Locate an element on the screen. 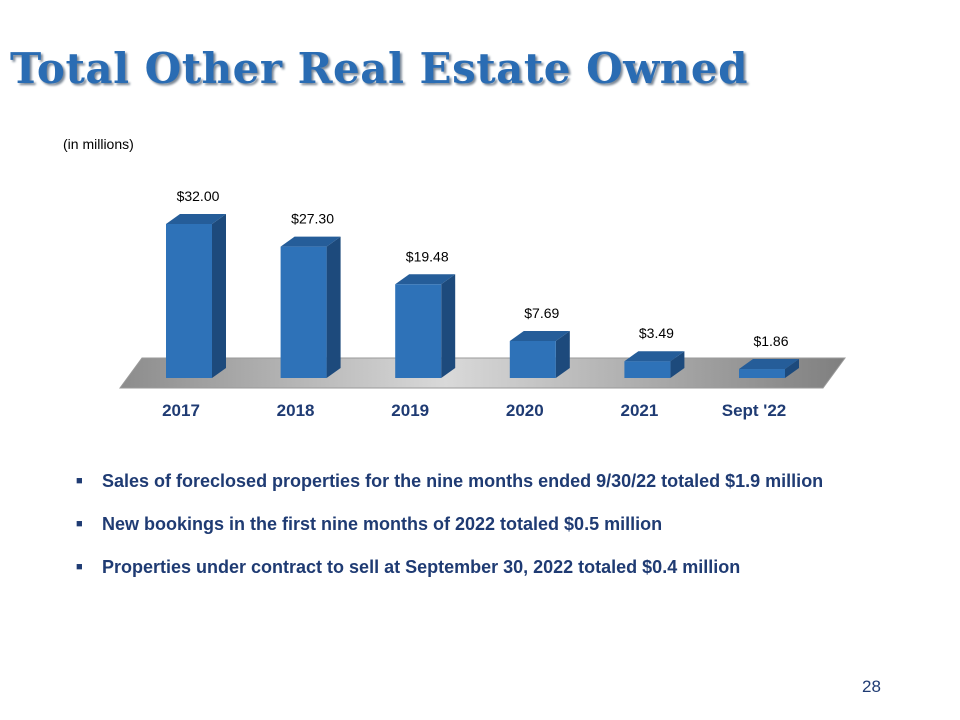  category-label: Sept '22 is located at coordinates (754, 410).